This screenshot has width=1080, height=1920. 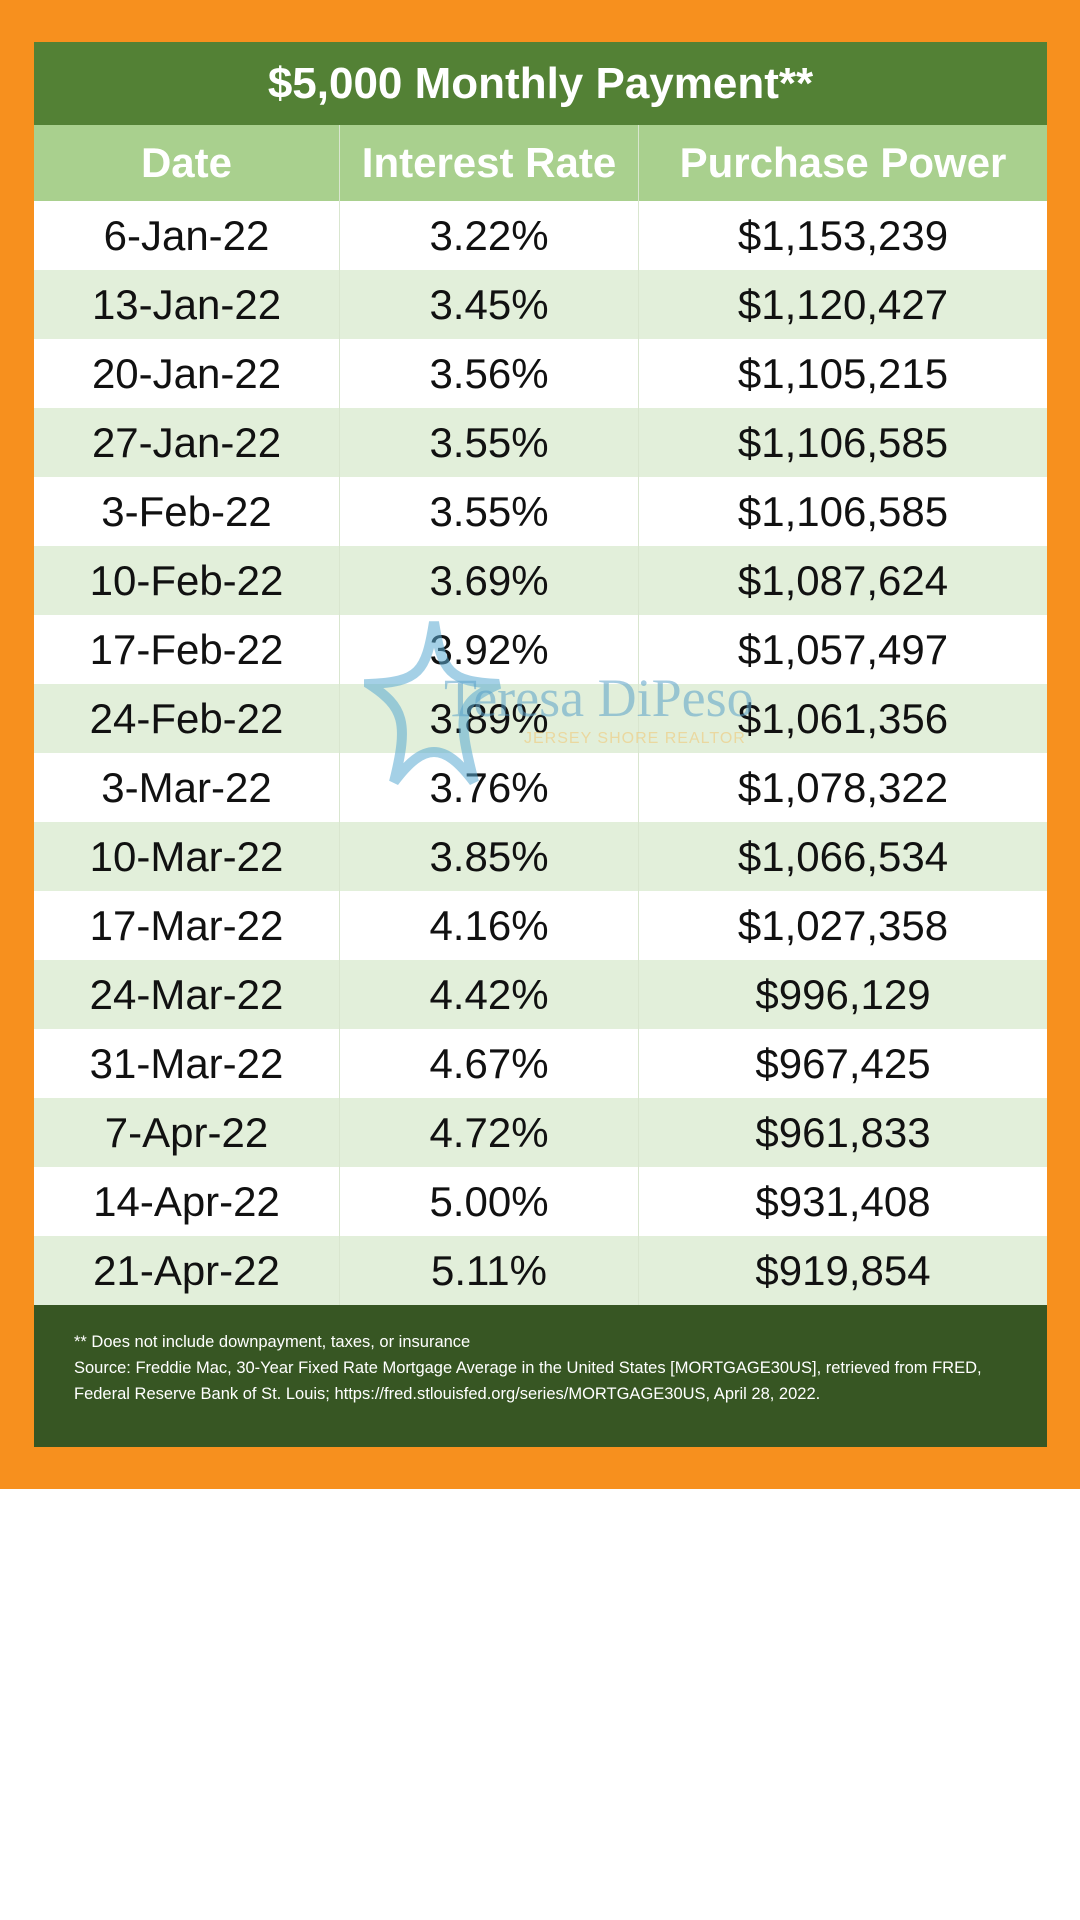 What do you see at coordinates (489, 373) in the screenshot?
I see `table-cell: 3.56%` at bounding box center [489, 373].